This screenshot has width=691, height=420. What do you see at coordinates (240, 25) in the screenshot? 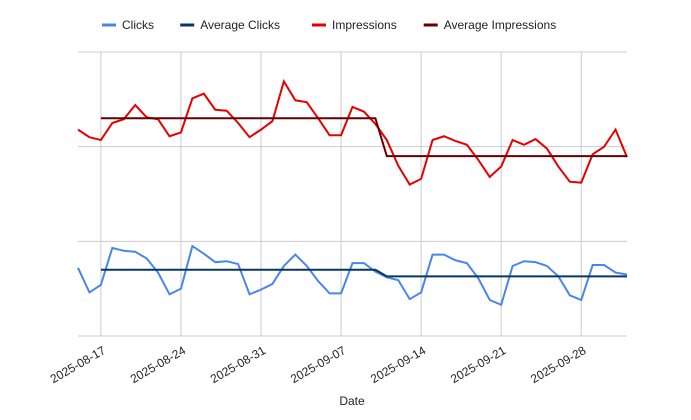
I see `legend-label: Average Clicks` at bounding box center [240, 25].